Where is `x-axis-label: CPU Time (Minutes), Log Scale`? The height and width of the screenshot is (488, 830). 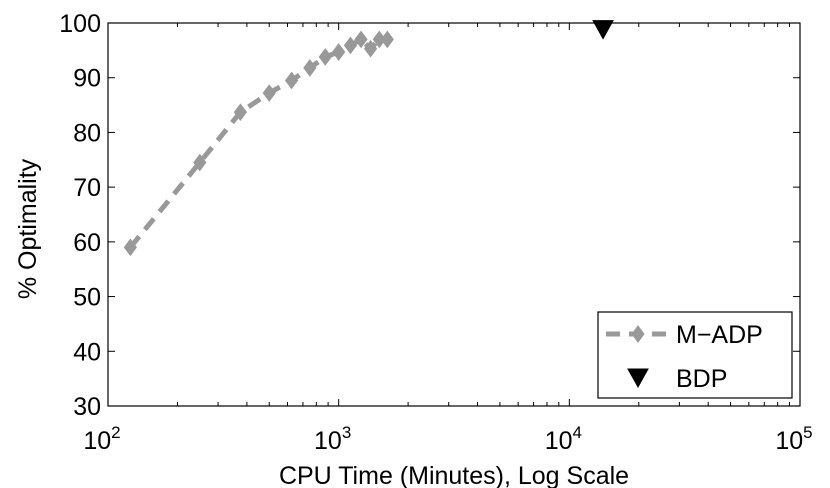
x-axis-label: CPU Time (Minutes), Log Scale is located at coordinates (454, 475).